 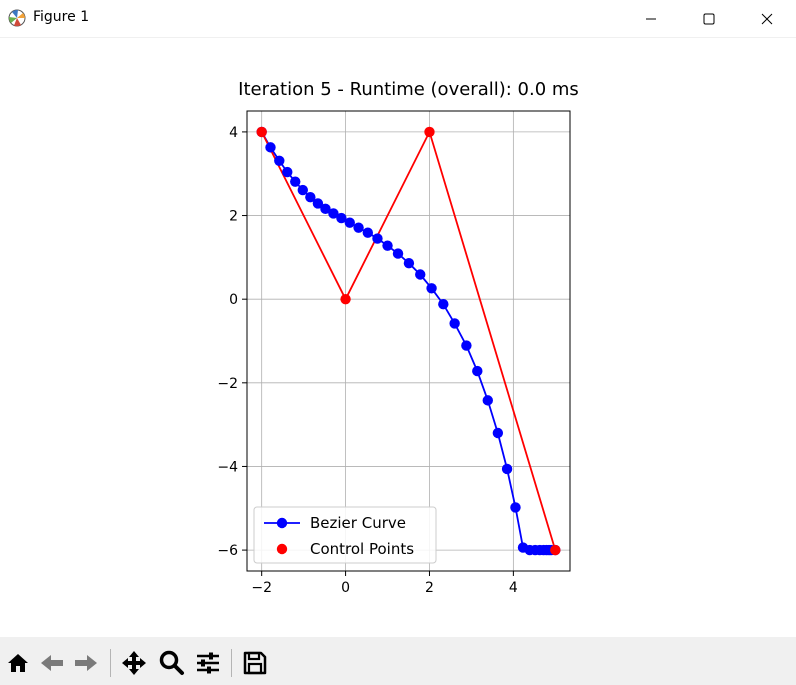 I want to click on configure-subplots-icon, so click(x=208, y=663).